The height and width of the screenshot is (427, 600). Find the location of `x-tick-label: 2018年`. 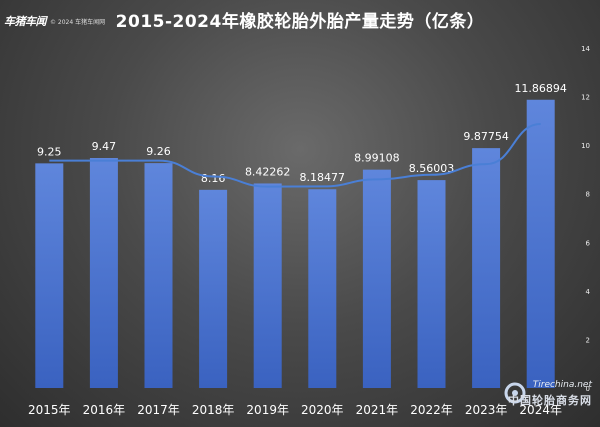

x-tick-label: 2018年 is located at coordinates (213, 410).